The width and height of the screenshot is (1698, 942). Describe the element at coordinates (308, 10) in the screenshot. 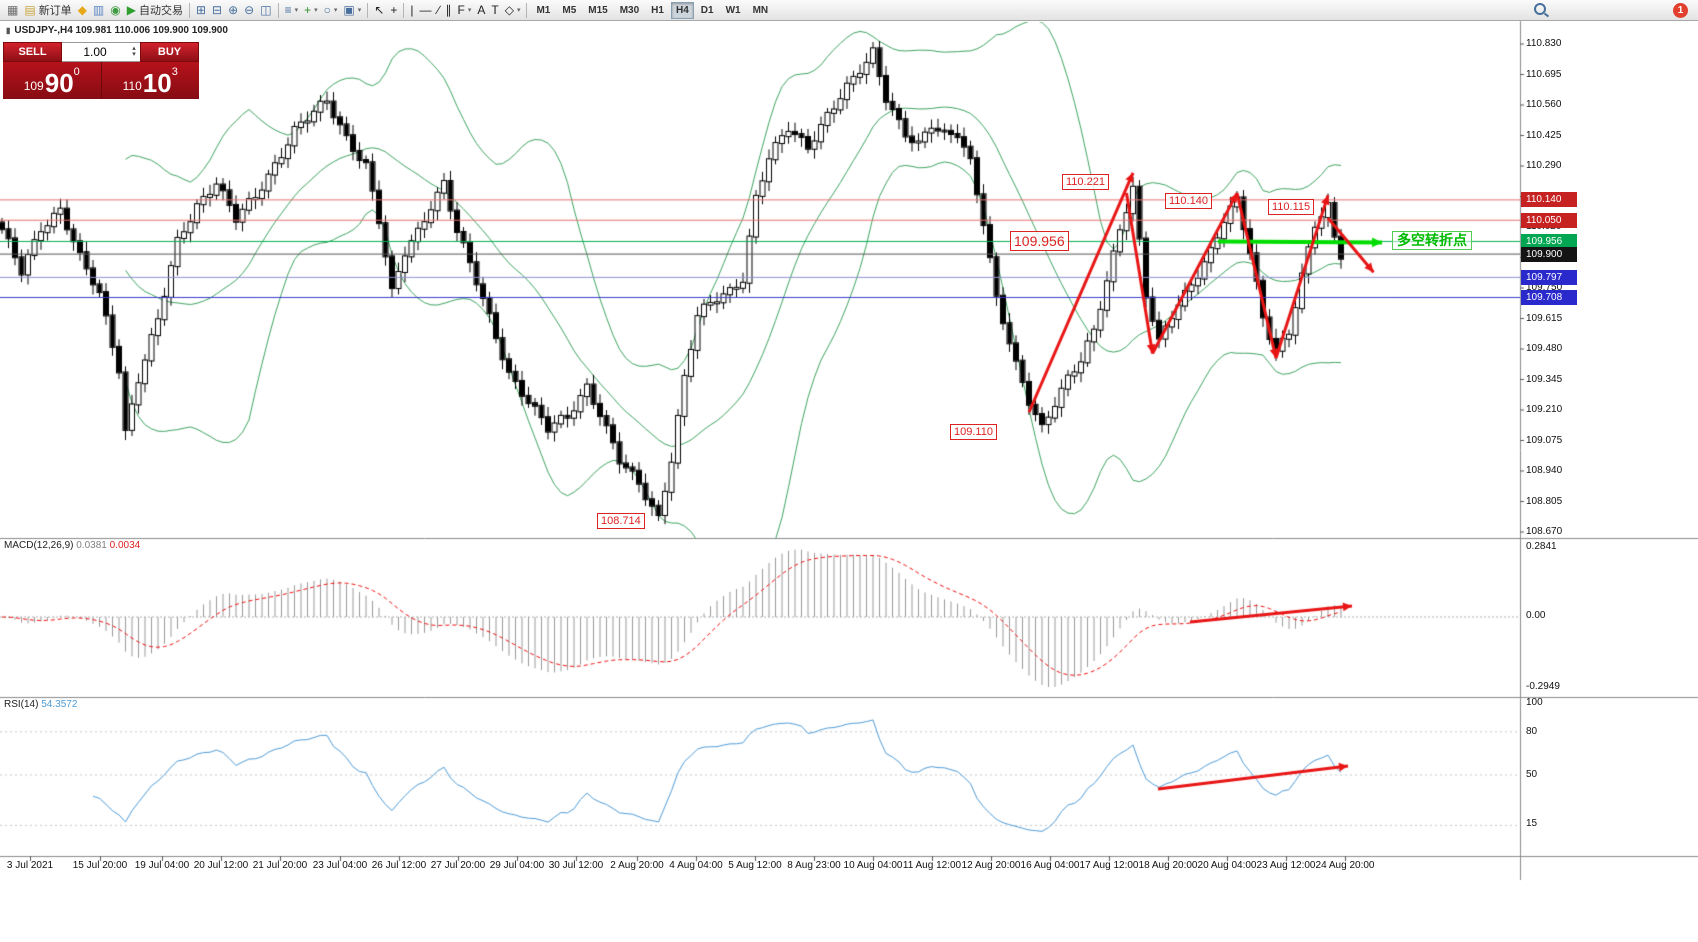

I see `new-chart-icon: +` at that location.